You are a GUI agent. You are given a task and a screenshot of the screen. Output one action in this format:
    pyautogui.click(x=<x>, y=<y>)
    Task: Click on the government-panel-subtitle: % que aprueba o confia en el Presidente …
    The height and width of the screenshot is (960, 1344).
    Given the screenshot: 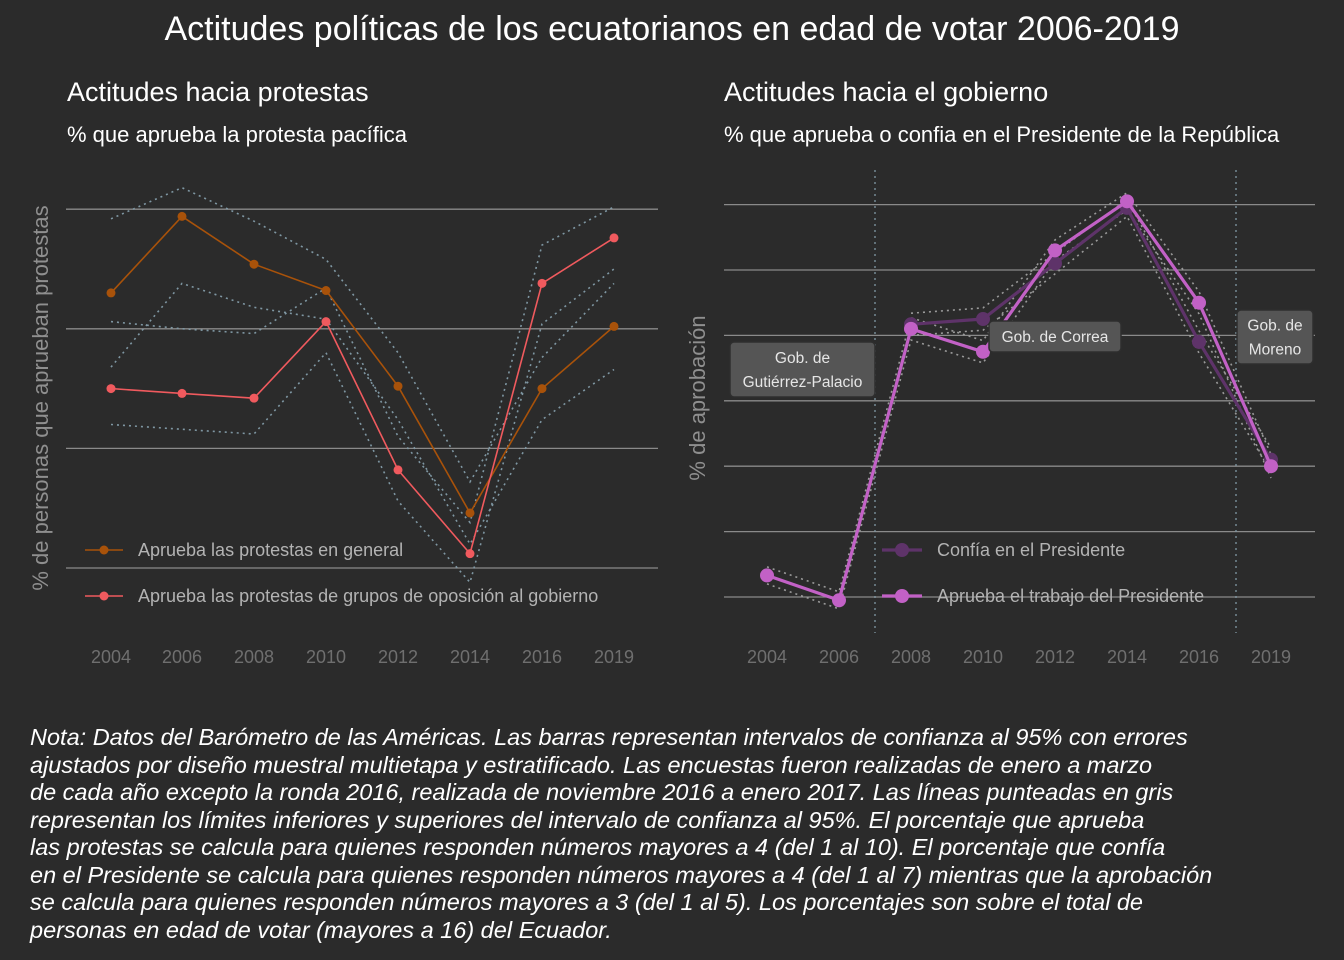 What is the action you would take?
    pyautogui.click(x=1002, y=134)
    